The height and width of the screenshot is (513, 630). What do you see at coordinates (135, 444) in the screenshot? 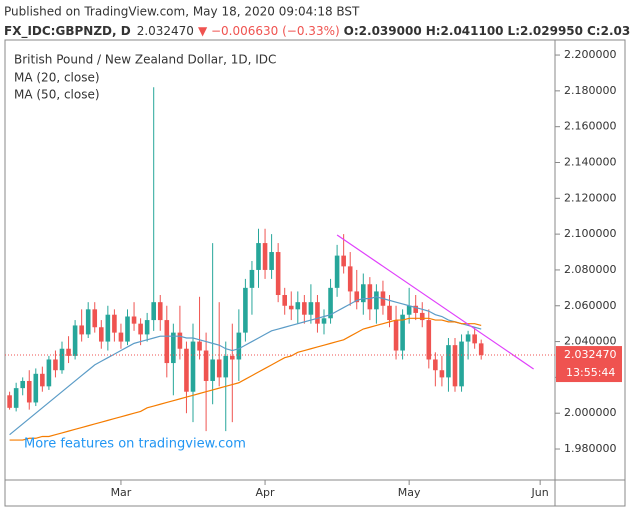
I see `watermark: More features on tradingview.com` at bounding box center [135, 444].